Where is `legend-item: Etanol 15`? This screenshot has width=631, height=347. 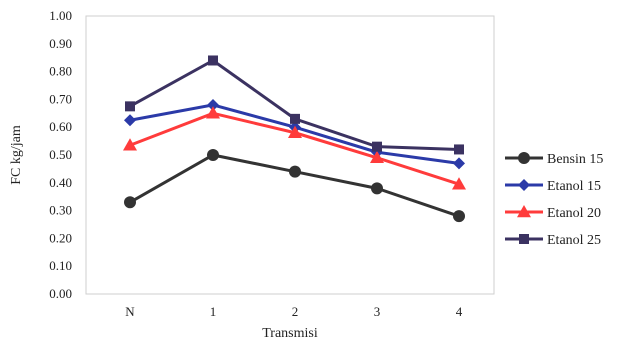 legend-item: Etanol 15 is located at coordinates (553, 186).